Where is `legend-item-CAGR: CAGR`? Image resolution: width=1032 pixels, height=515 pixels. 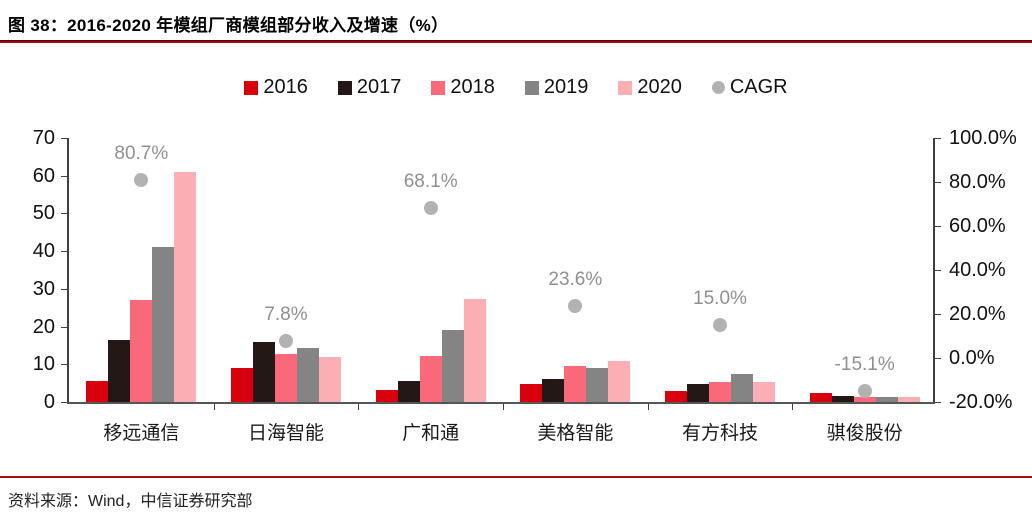 legend-item-CAGR: CAGR is located at coordinates (749, 87).